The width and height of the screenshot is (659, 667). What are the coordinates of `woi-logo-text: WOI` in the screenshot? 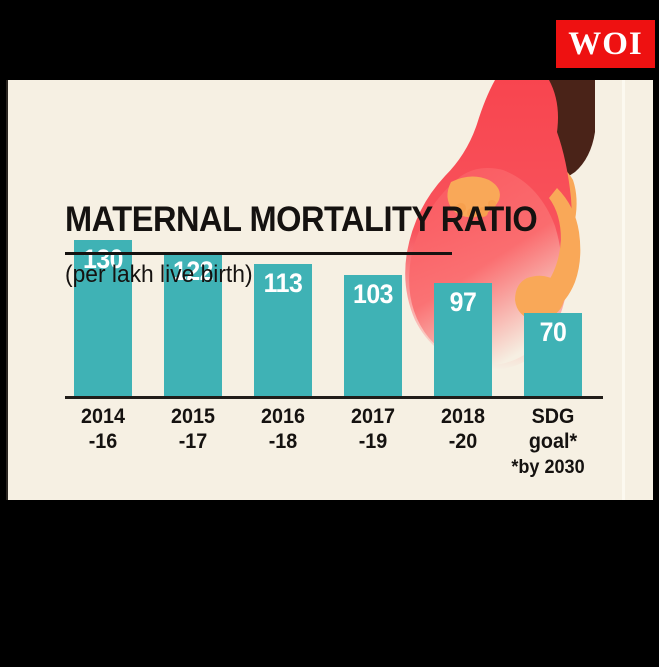 It's located at (605, 43).